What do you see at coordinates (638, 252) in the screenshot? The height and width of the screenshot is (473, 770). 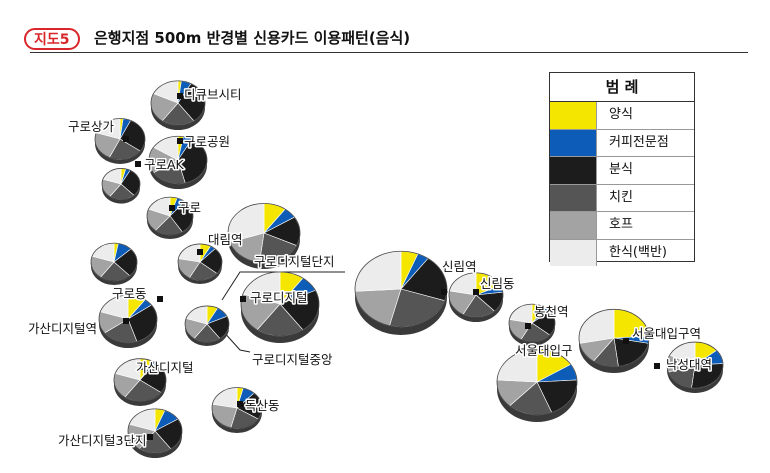 I see `legend-label-korean: 한식(백반)` at bounding box center [638, 252].